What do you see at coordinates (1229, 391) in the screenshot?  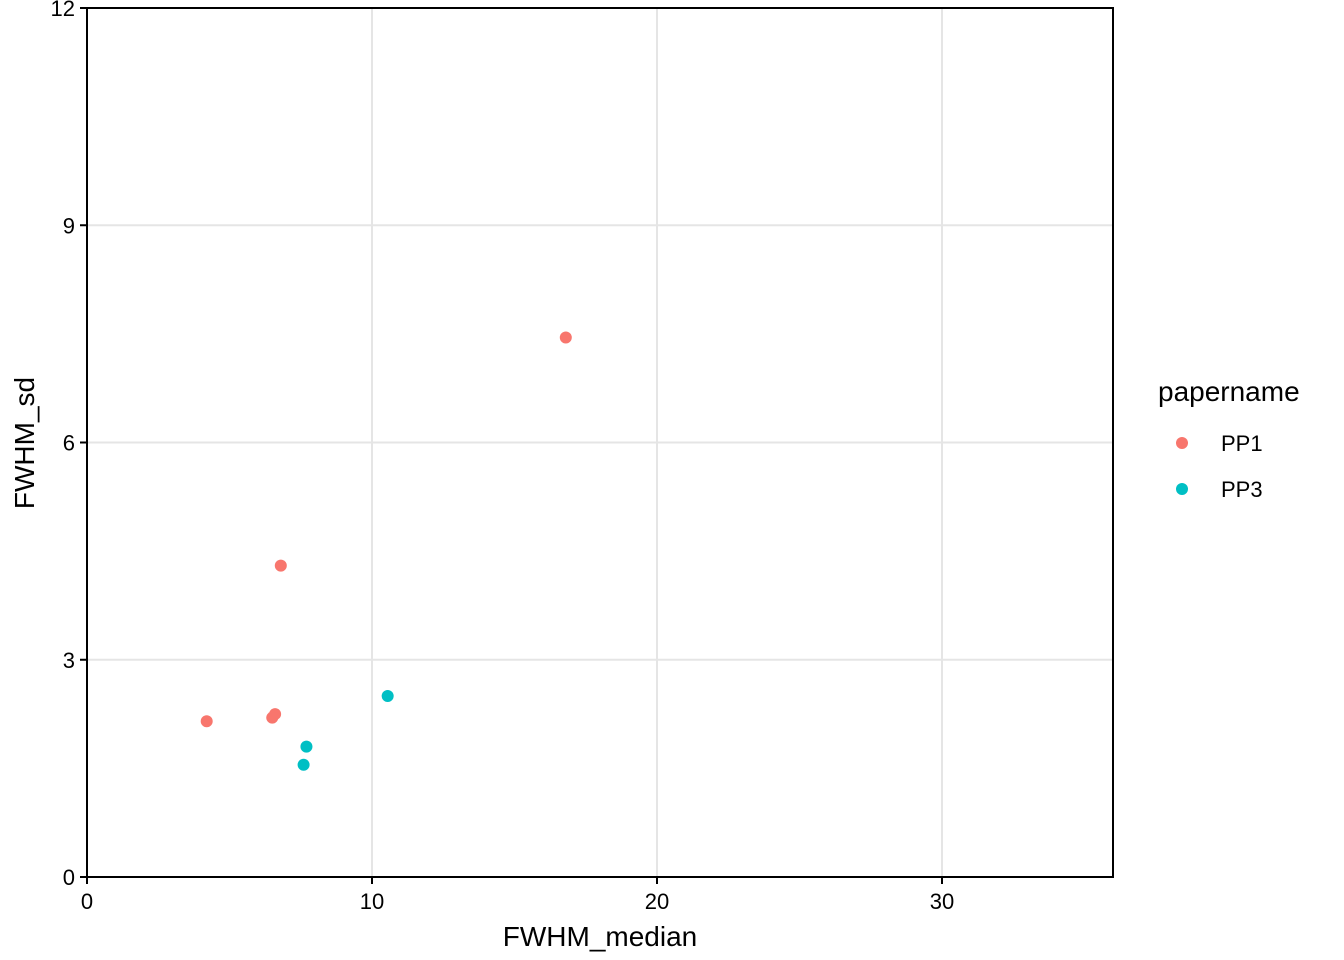 I see `legend-title: papername` at bounding box center [1229, 391].